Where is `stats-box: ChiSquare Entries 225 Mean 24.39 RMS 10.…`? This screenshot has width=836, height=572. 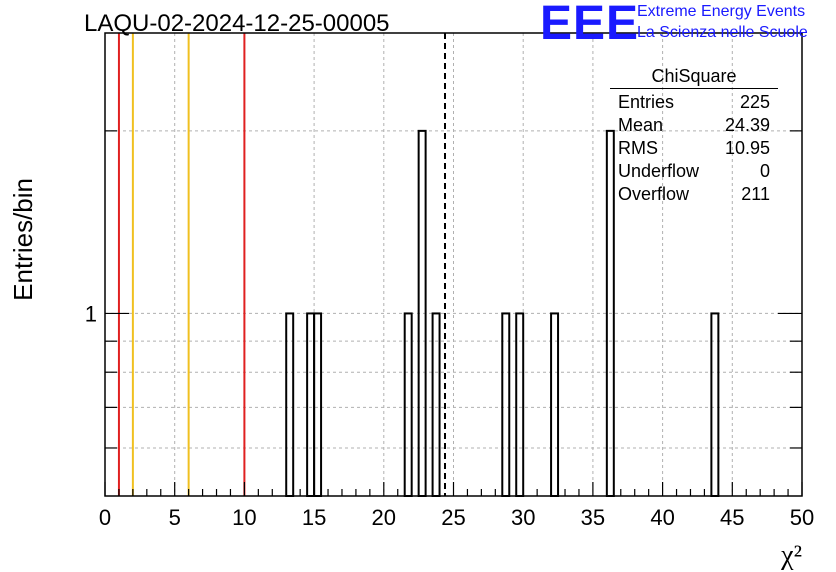 stats-box: ChiSquare Entries 225 Mean 24.39 RMS 10.… is located at coordinates (694, 136).